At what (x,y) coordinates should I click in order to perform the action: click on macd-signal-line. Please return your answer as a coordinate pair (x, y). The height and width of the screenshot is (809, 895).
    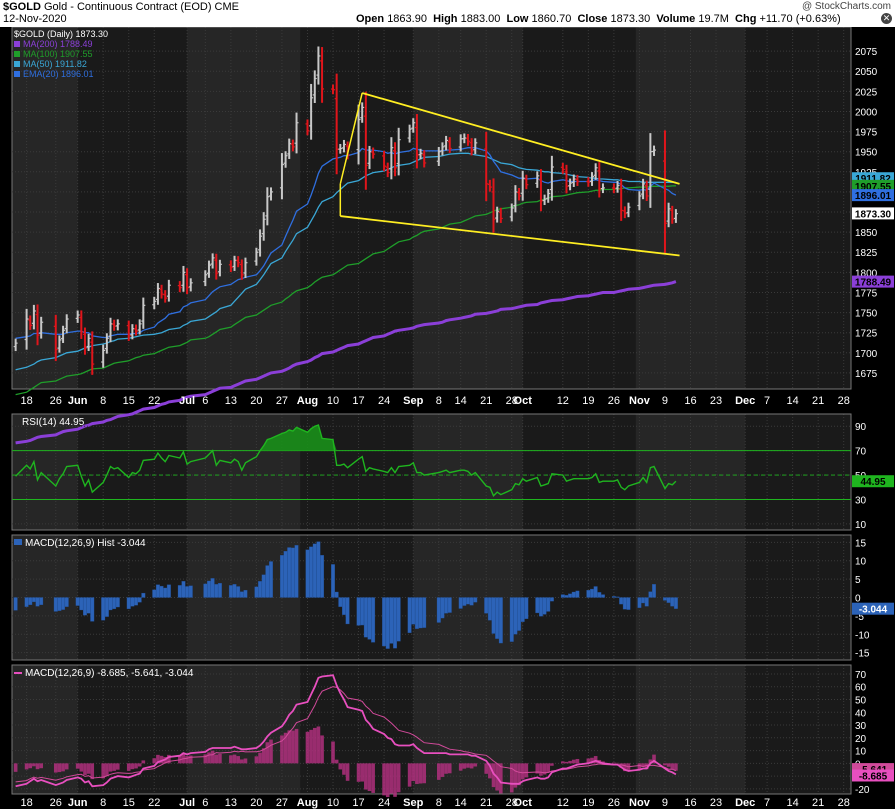
    Looking at the image, I should click on (346, 734).